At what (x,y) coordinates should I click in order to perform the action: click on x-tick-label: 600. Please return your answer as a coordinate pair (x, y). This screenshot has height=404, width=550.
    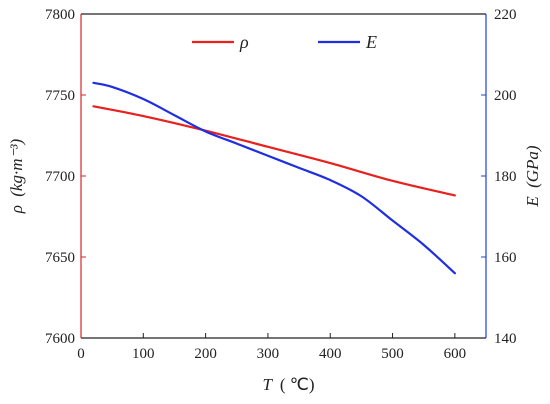
    Looking at the image, I should click on (455, 354).